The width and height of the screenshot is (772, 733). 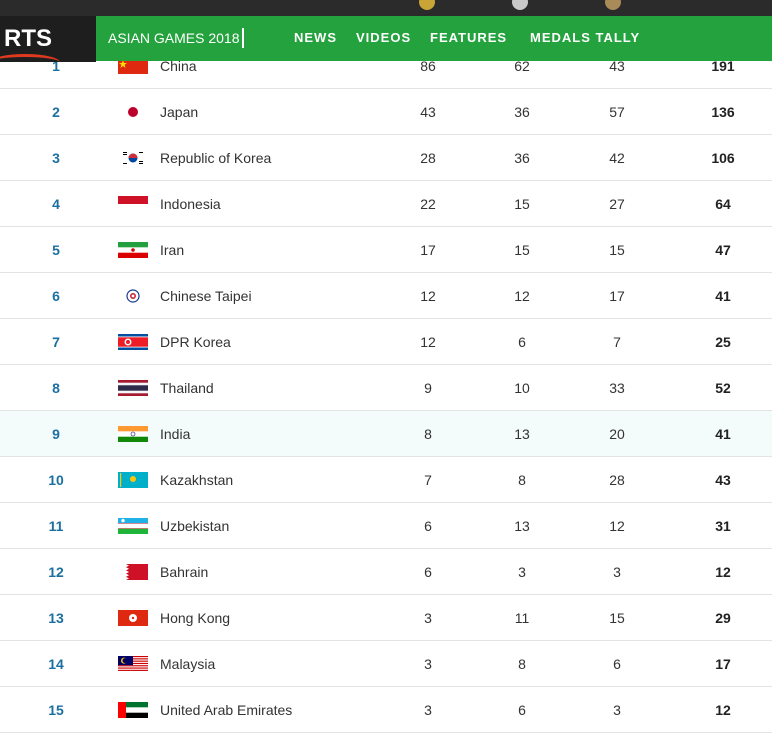 I want to click on total-count: 17, so click(x=723, y=664).